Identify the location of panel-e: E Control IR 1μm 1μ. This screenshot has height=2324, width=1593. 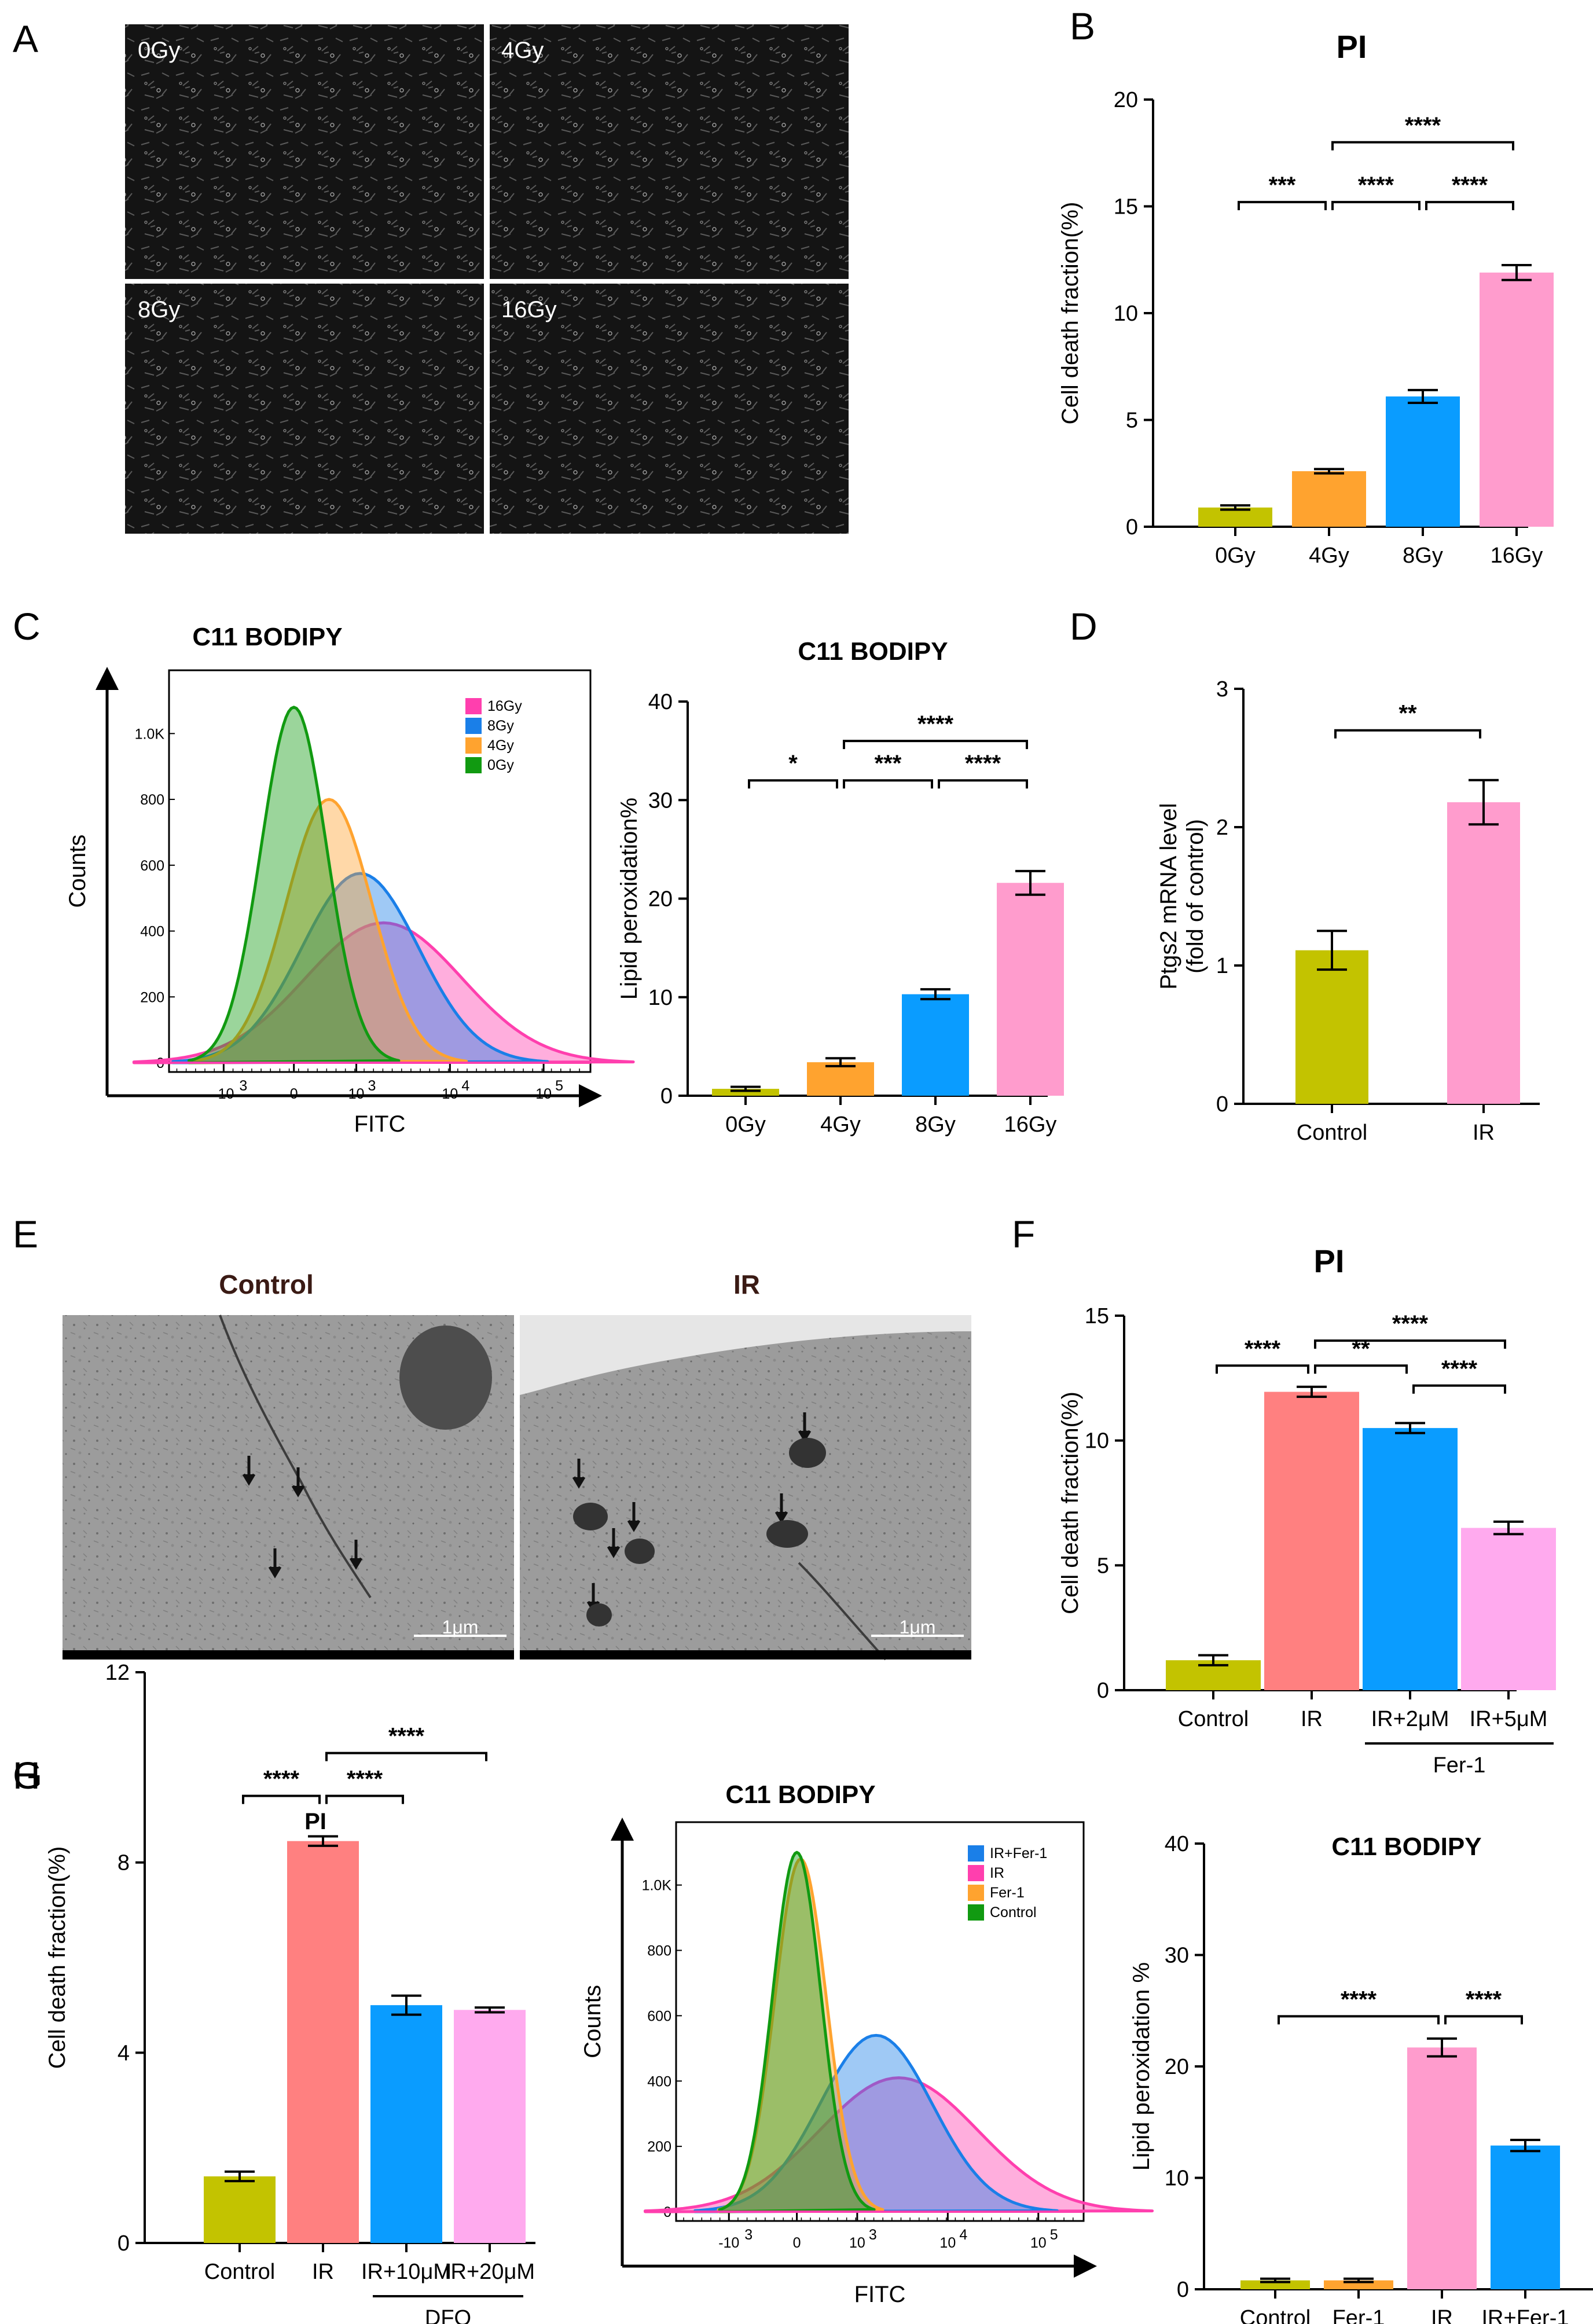
(492, 1437).